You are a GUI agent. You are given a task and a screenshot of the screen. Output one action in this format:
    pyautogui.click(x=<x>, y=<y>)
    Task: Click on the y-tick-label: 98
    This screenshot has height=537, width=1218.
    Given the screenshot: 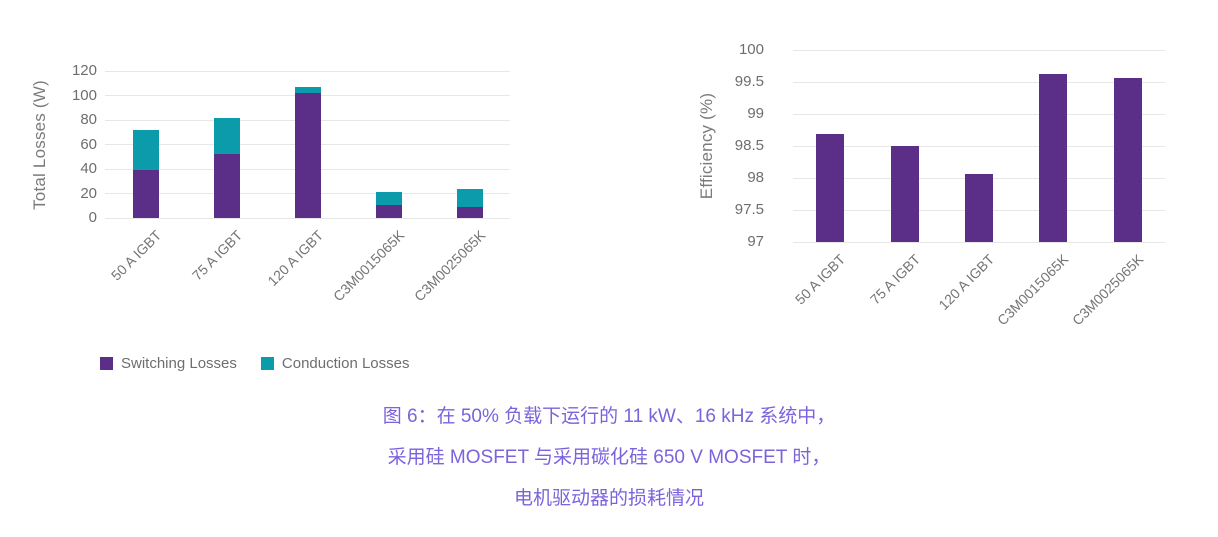 What is the action you would take?
    pyautogui.click(x=755, y=177)
    